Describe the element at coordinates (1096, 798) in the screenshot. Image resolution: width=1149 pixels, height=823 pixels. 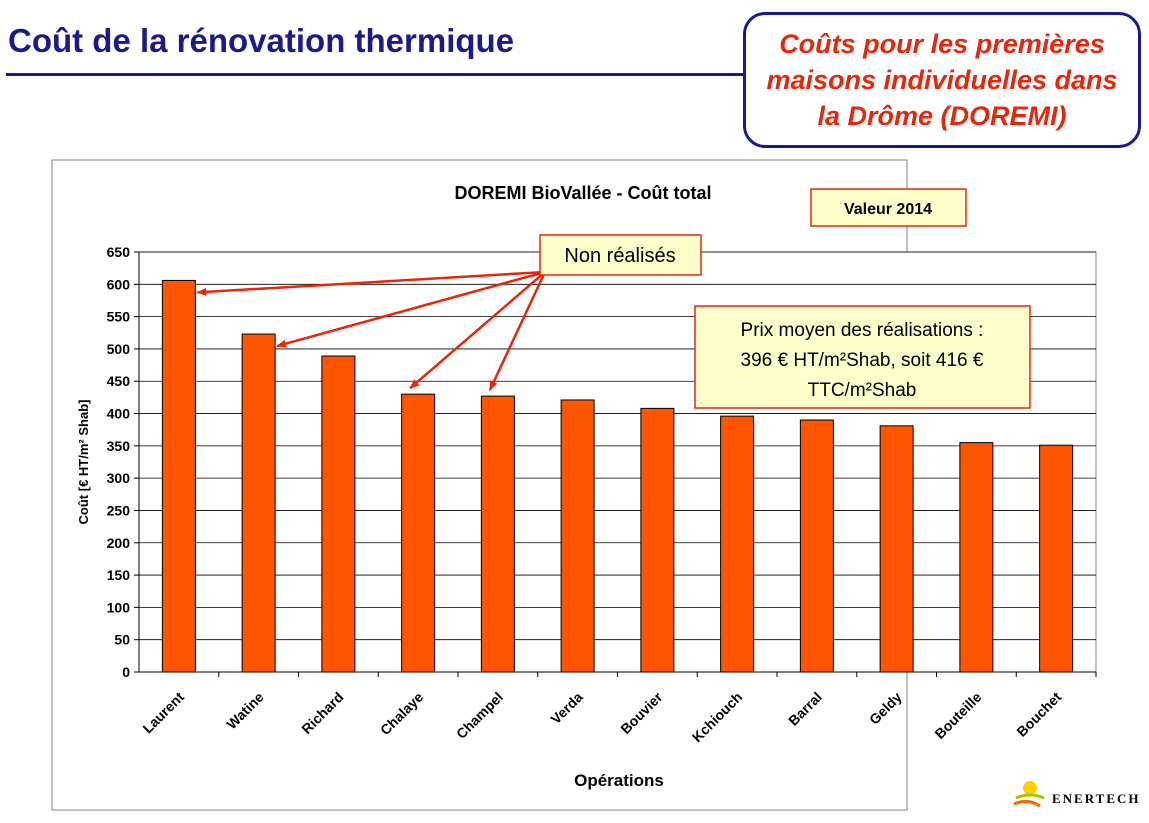
I see `logo-text: ENERTECH` at that location.